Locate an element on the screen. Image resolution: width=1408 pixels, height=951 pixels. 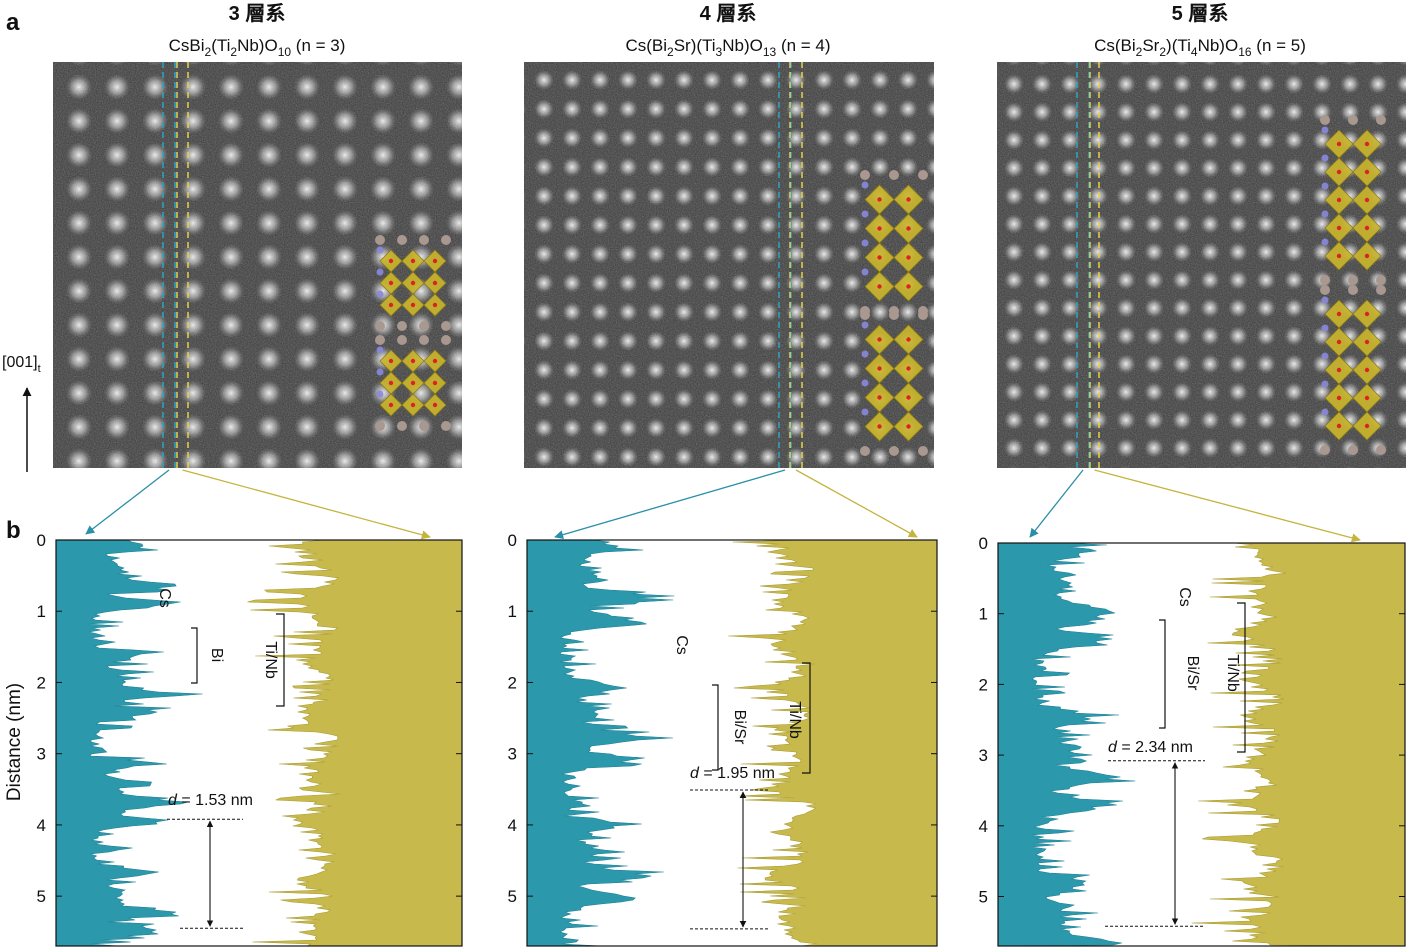
formula: CsBi2(Ti2Nb)O10 (n = 3) is located at coordinates (257, 47).